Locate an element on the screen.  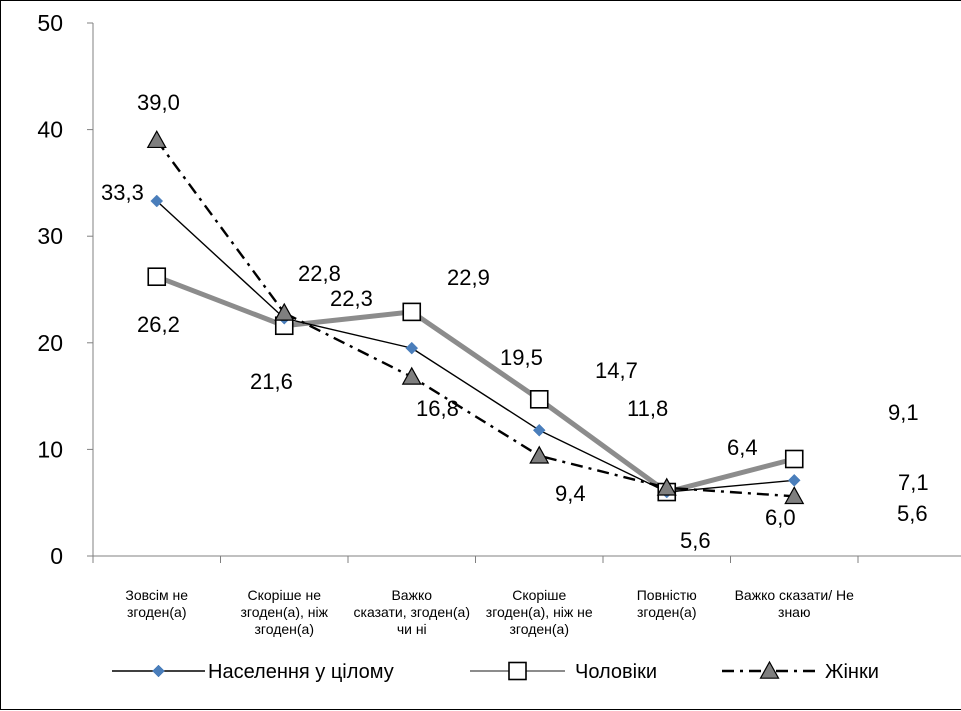
x-tick-label: Важко сказати, згоден(а) чи ні is located at coordinates (412, 612).